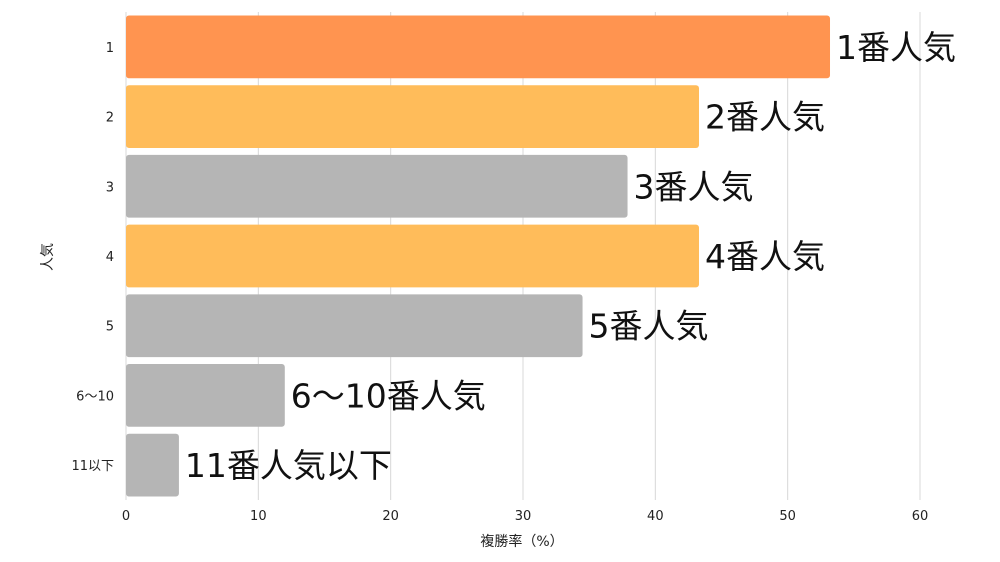 Image resolution: width=1000 pixels, height=562 pixels. What do you see at coordinates (126, 516) in the screenshot?
I see `x-tick-label: 0` at bounding box center [126, 516].